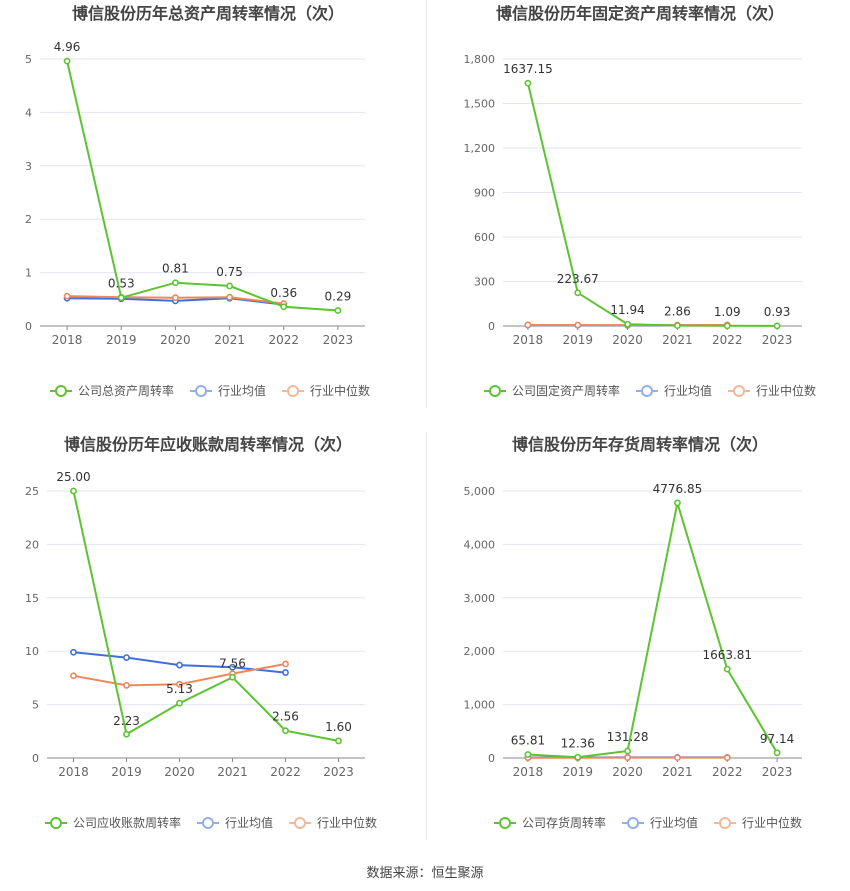 The image size is (850, 891). Describe the element at coordinates (426, 204) in the screenshot. I see `vertical-divider-top` at that location.